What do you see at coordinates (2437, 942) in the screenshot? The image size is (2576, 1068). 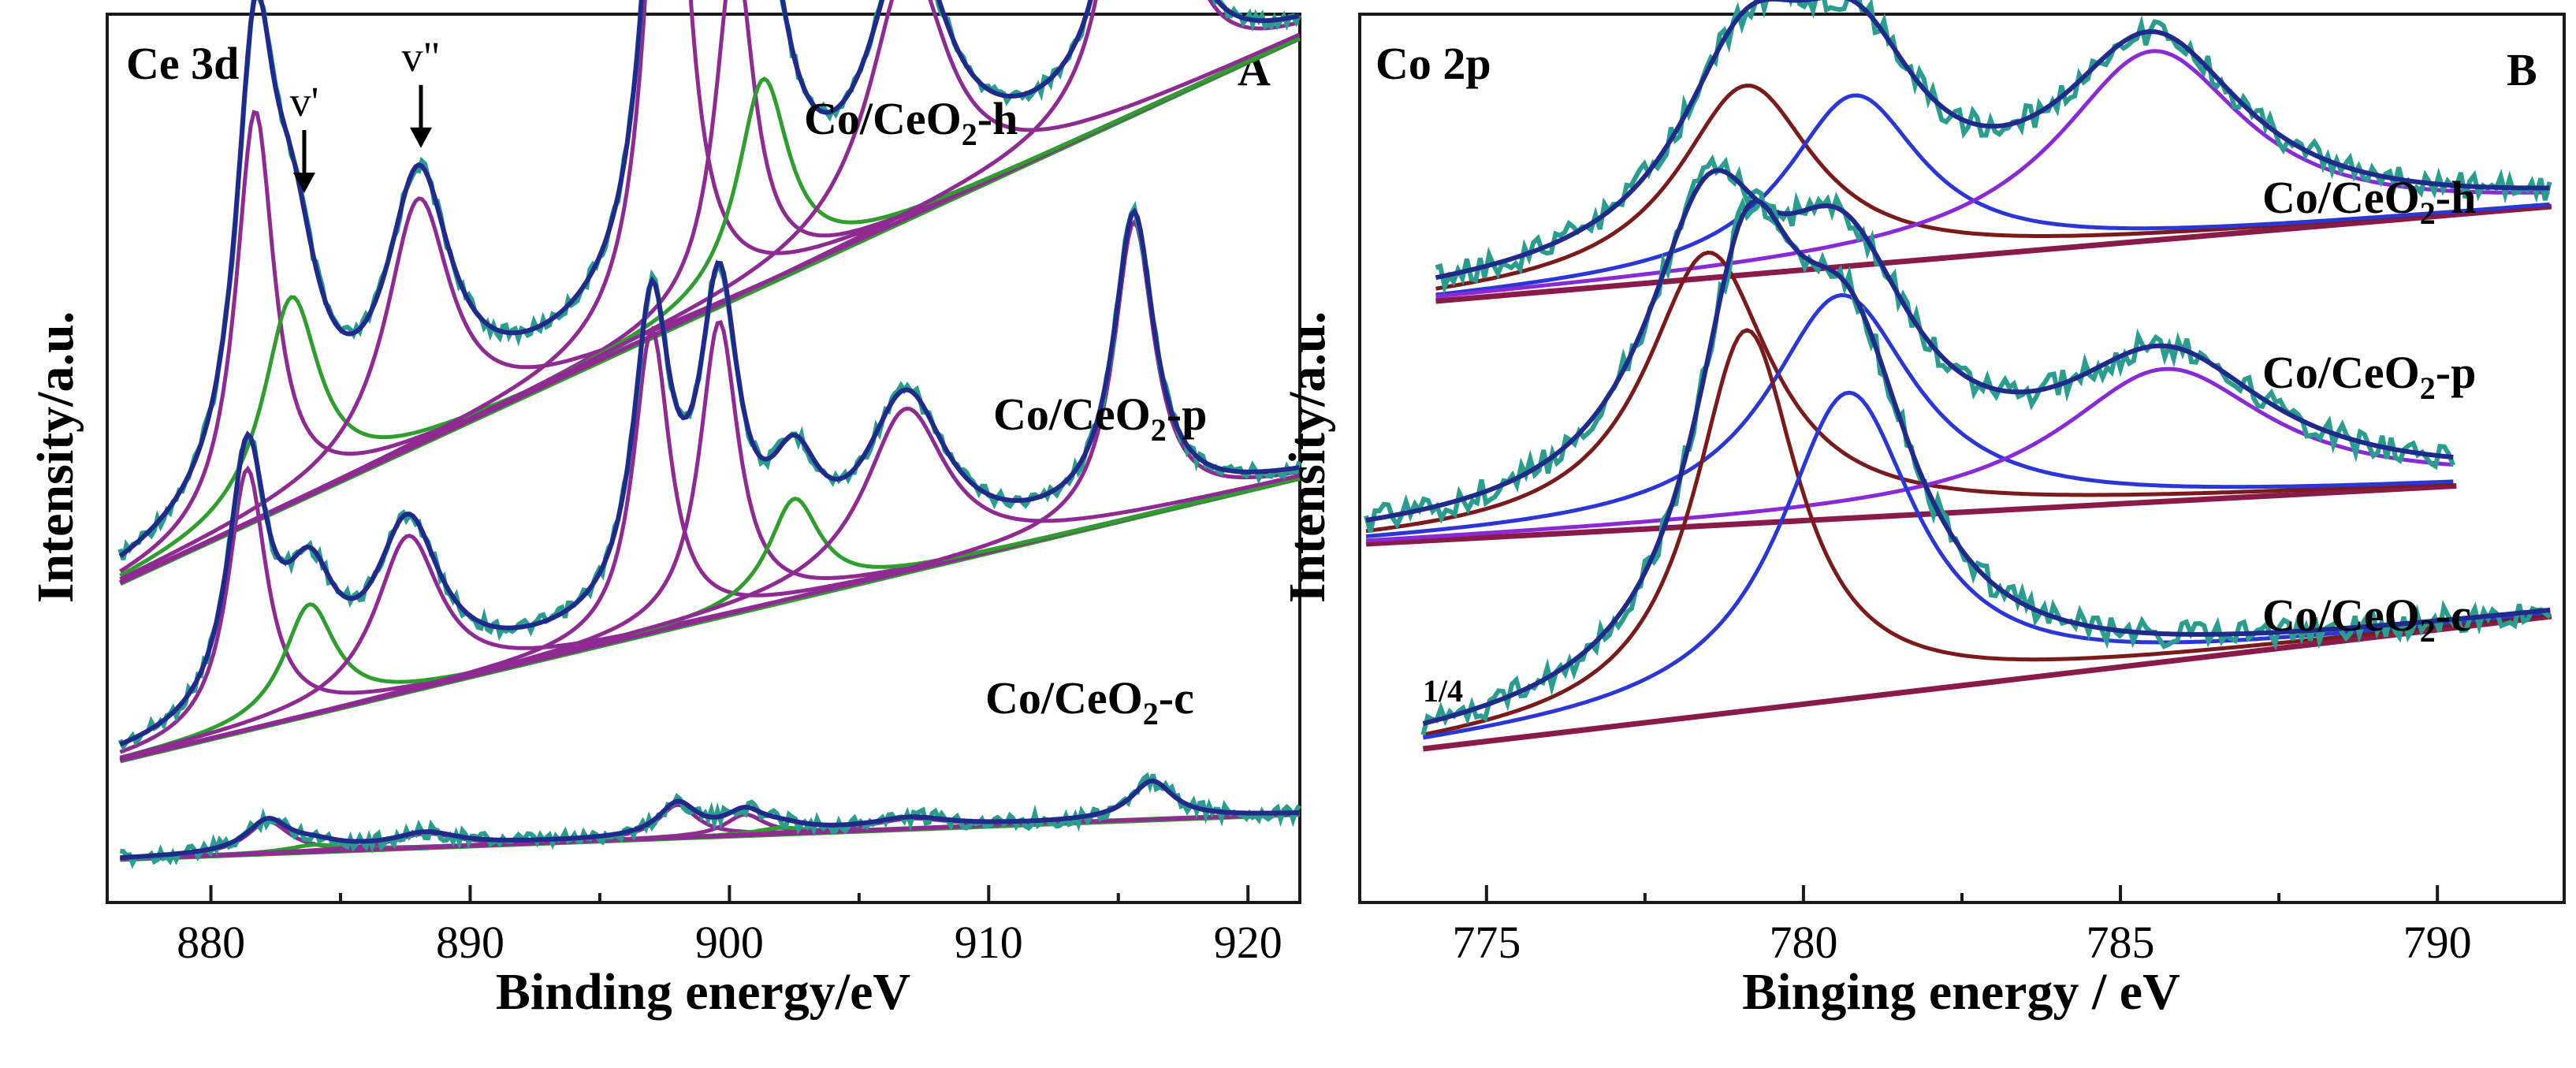 I see `x-tick-label: 790` at bounding box center [2437, 942].